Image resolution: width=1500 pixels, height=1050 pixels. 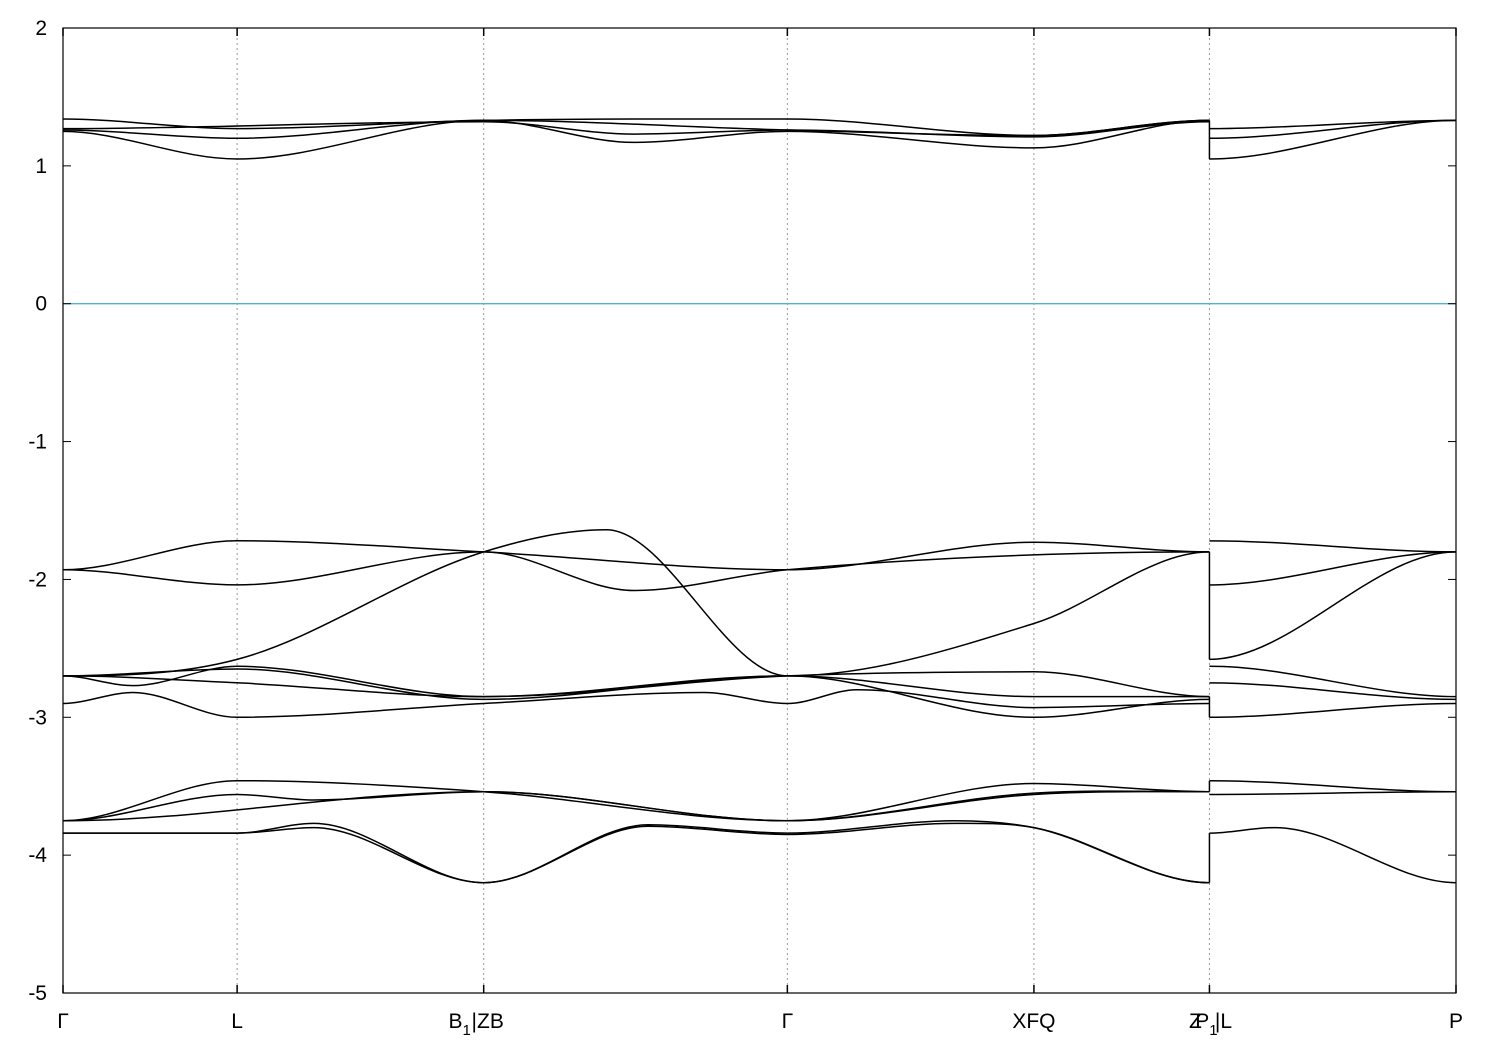 I want to click on x-tick-label: L, so click(x=237, y=1021).